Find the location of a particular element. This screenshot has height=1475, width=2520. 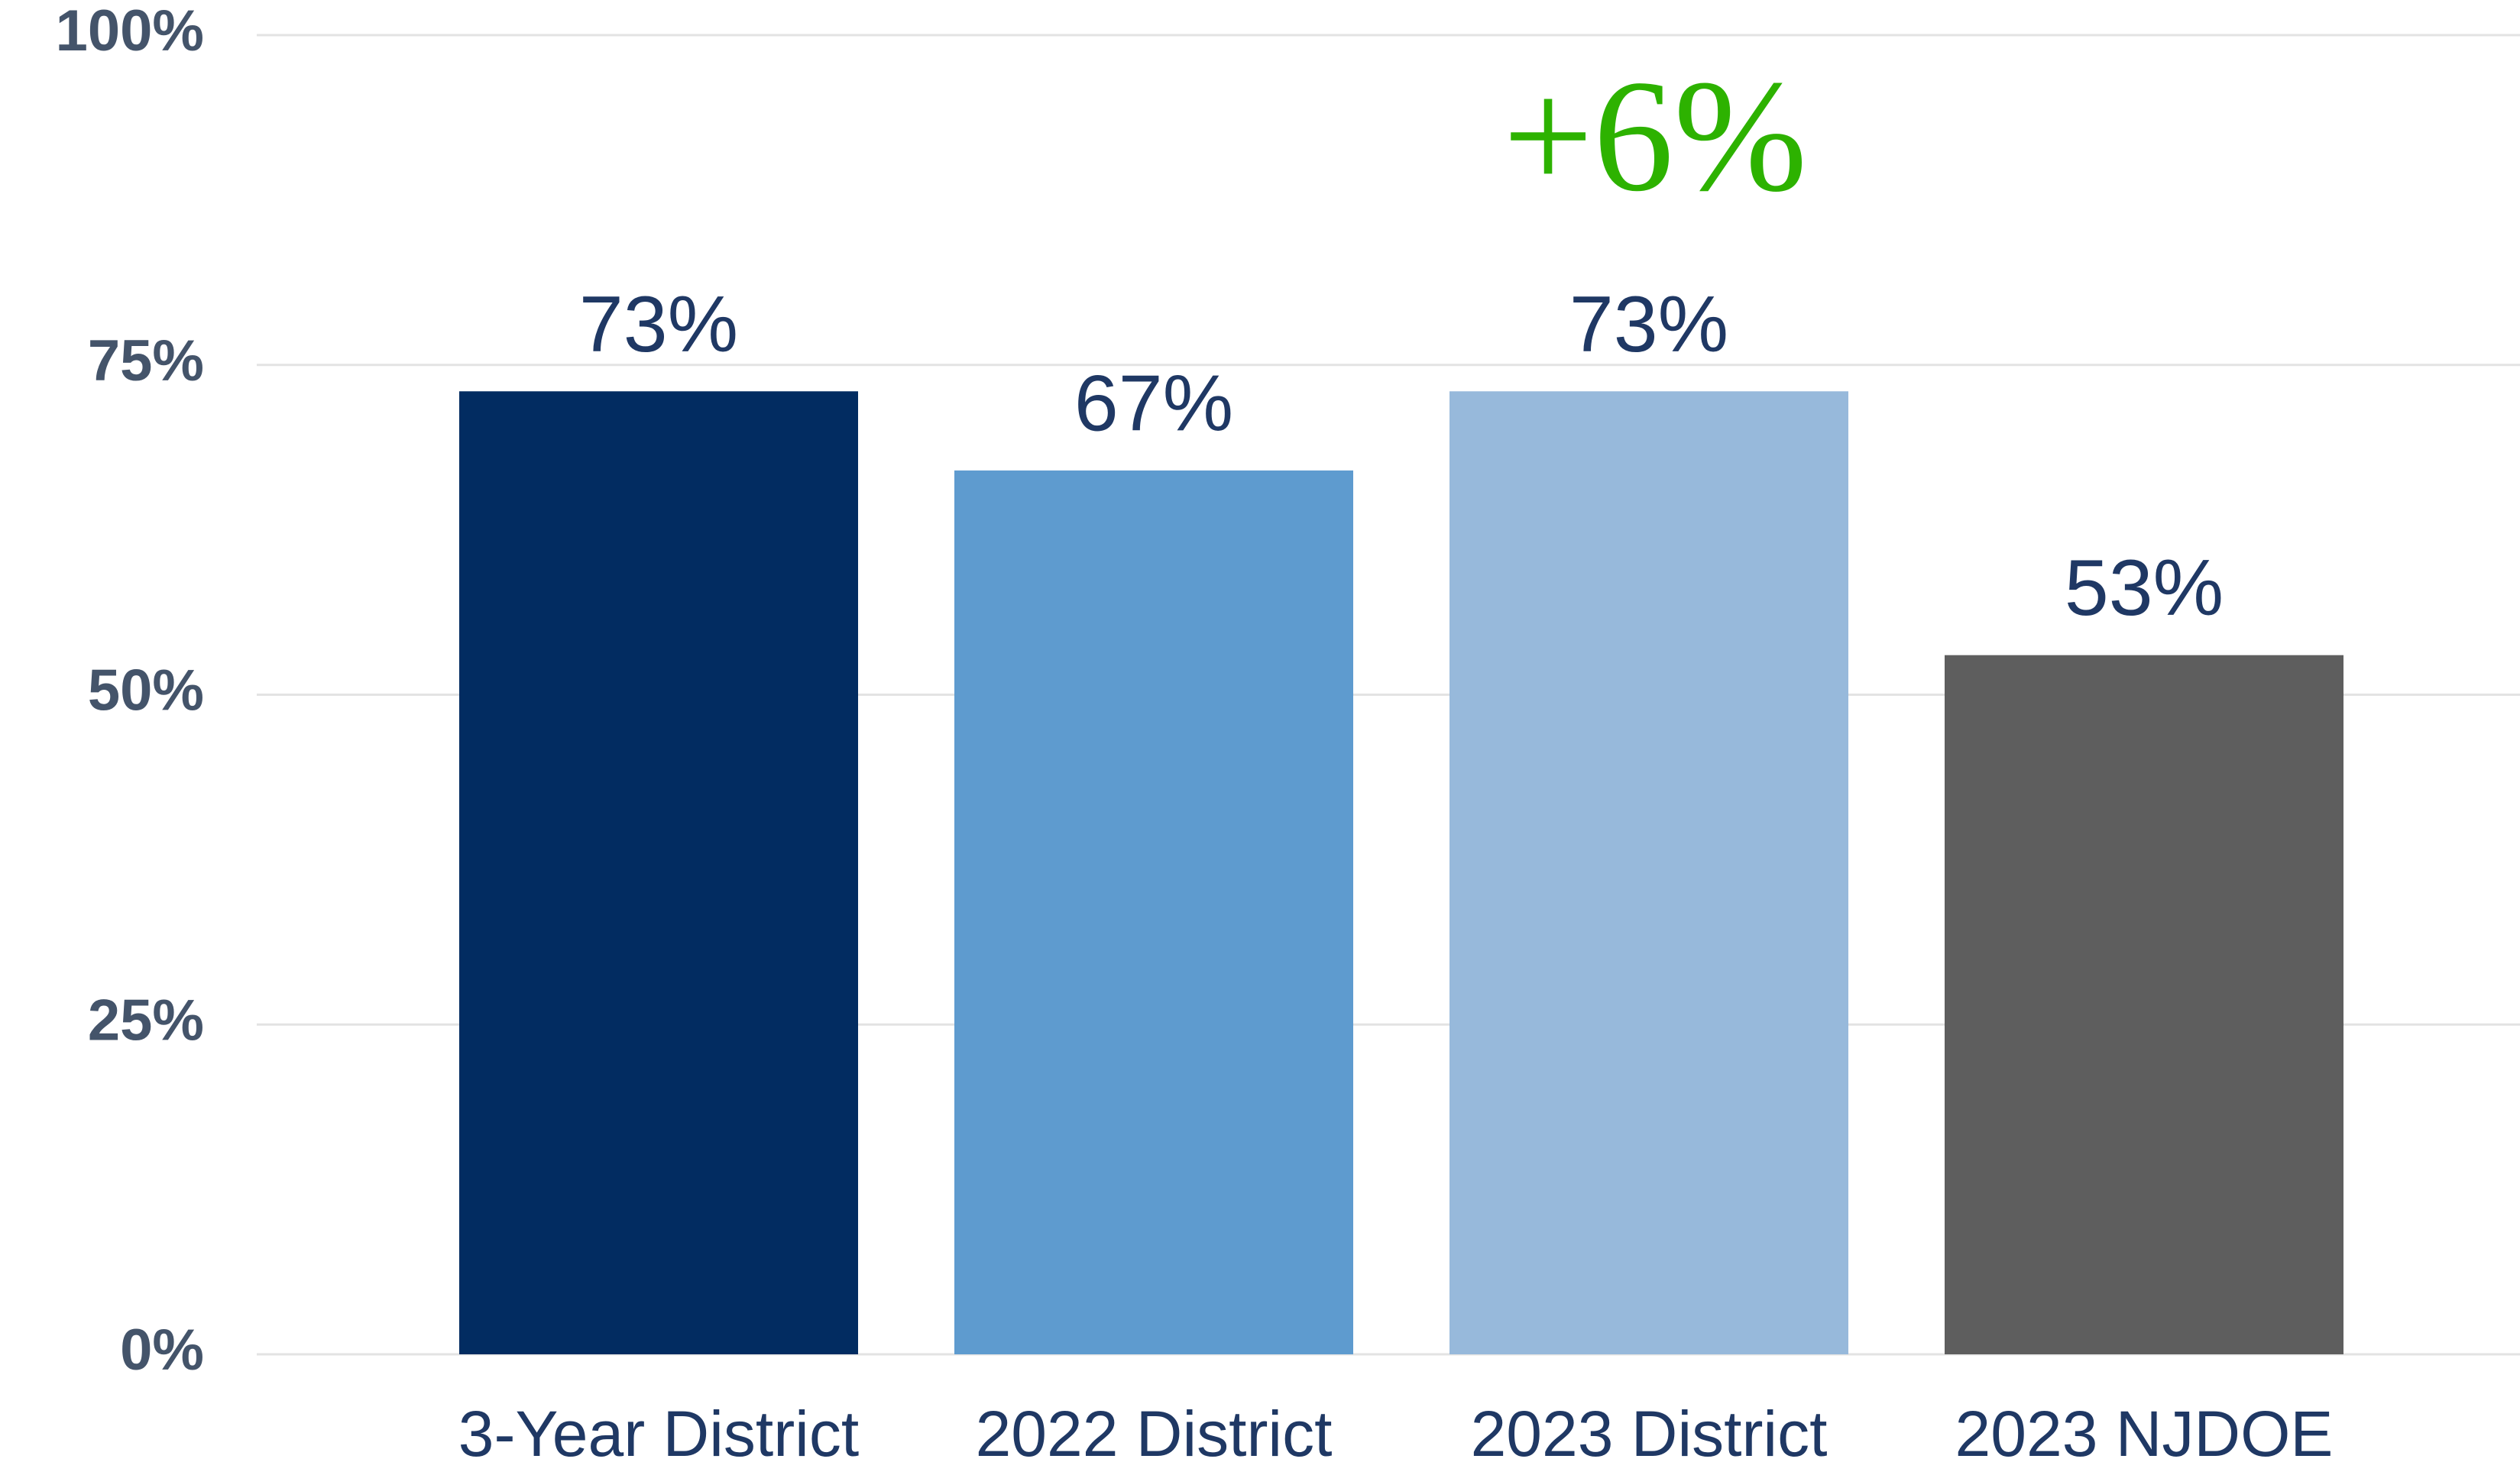

value-label: 67% is located at coordinates (1153, 403).